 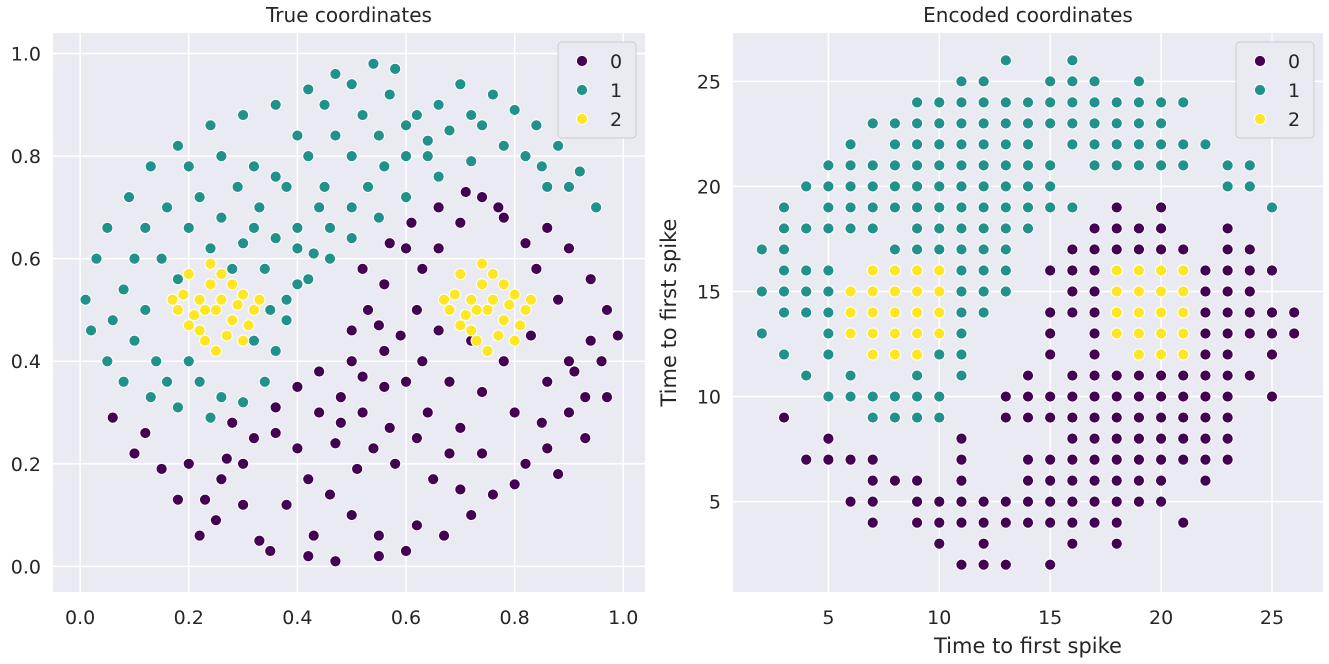 I want to click on y-tick-label: 15, so click(x=709, y=292).